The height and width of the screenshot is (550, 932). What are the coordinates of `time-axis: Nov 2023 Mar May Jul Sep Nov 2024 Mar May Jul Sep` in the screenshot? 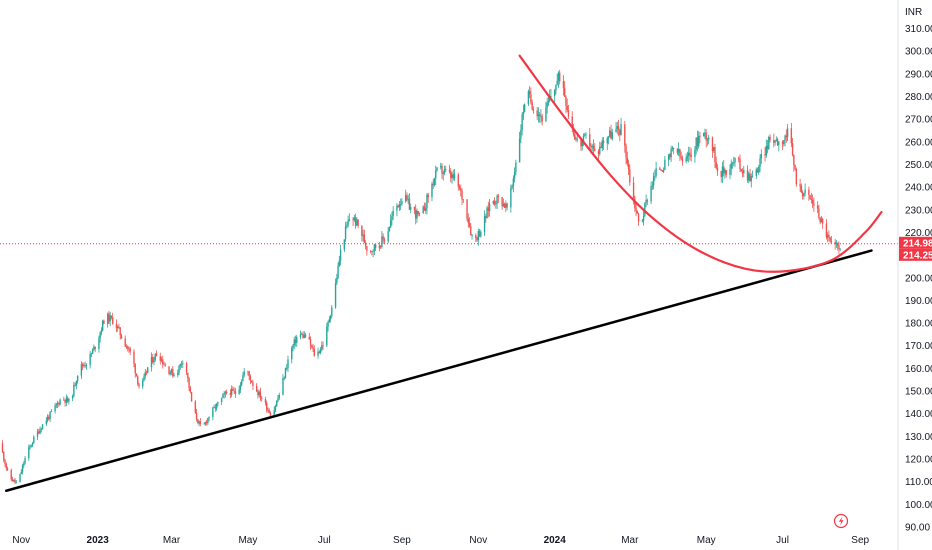 It's located at (440, 540).